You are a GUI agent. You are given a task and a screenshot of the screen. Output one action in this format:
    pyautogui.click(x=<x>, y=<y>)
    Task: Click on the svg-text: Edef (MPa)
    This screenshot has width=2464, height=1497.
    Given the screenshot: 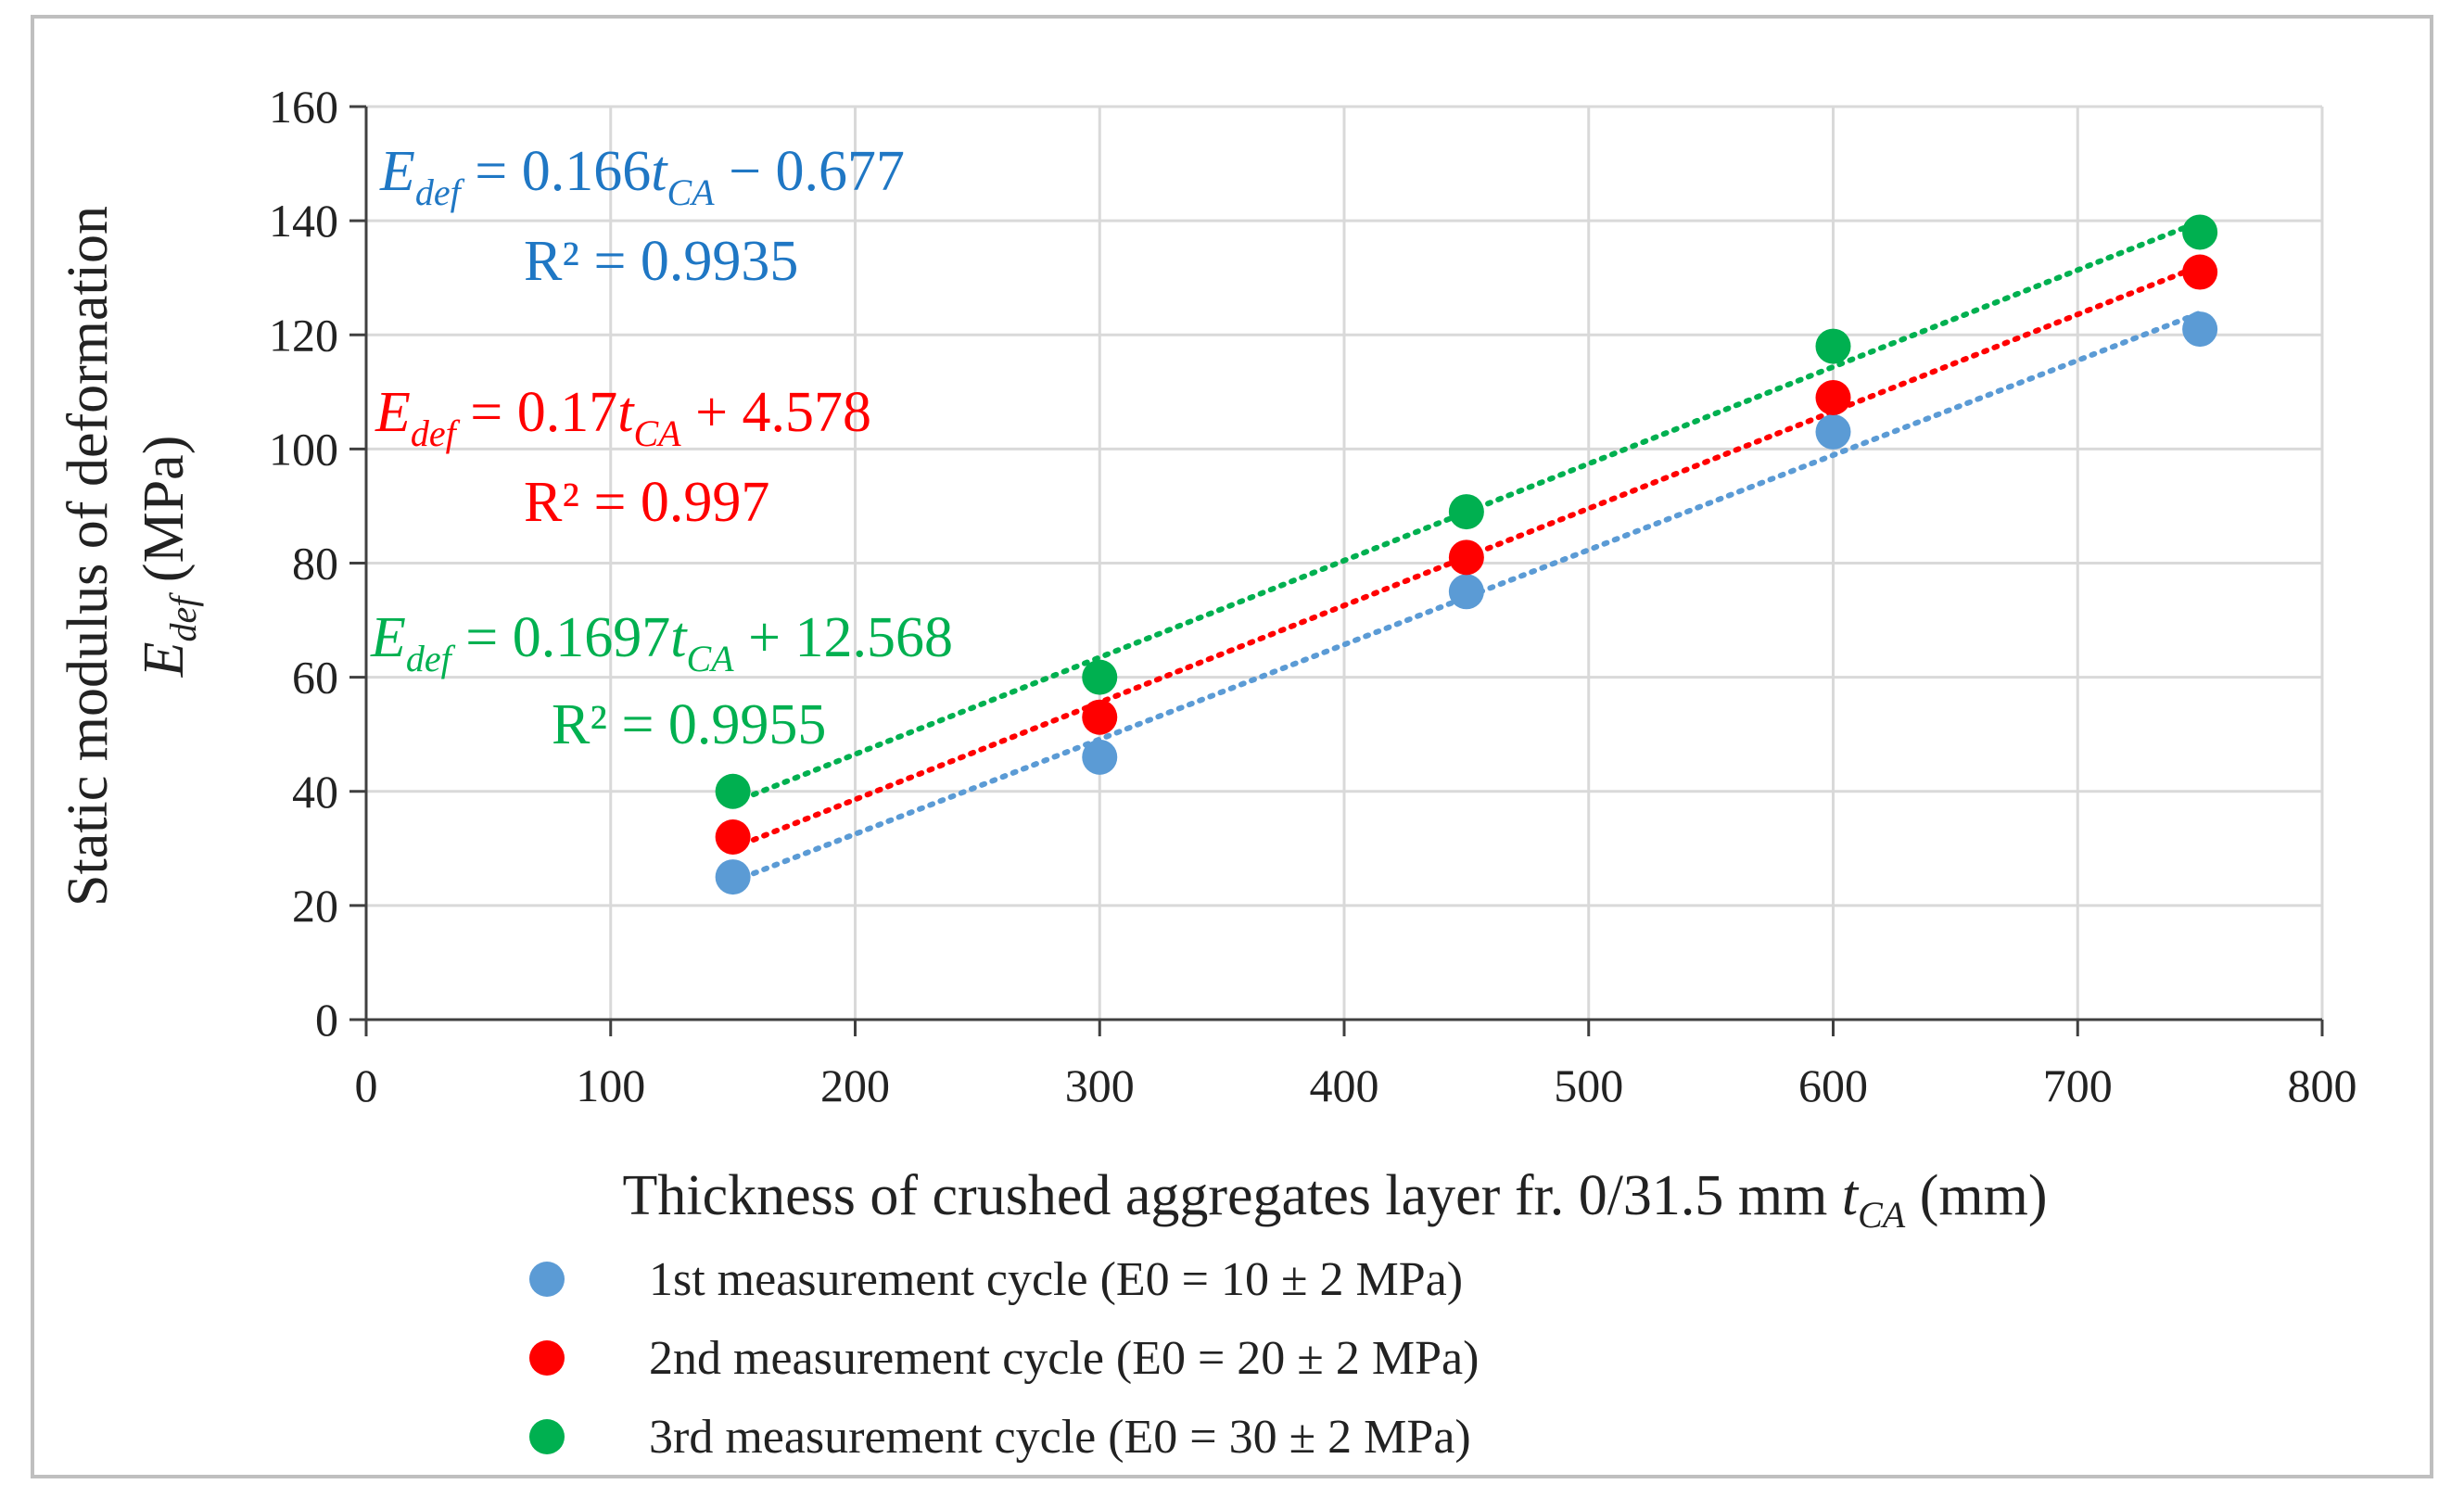 What is the action you would take?
    pyautogui.click(x=168, y=557)
    